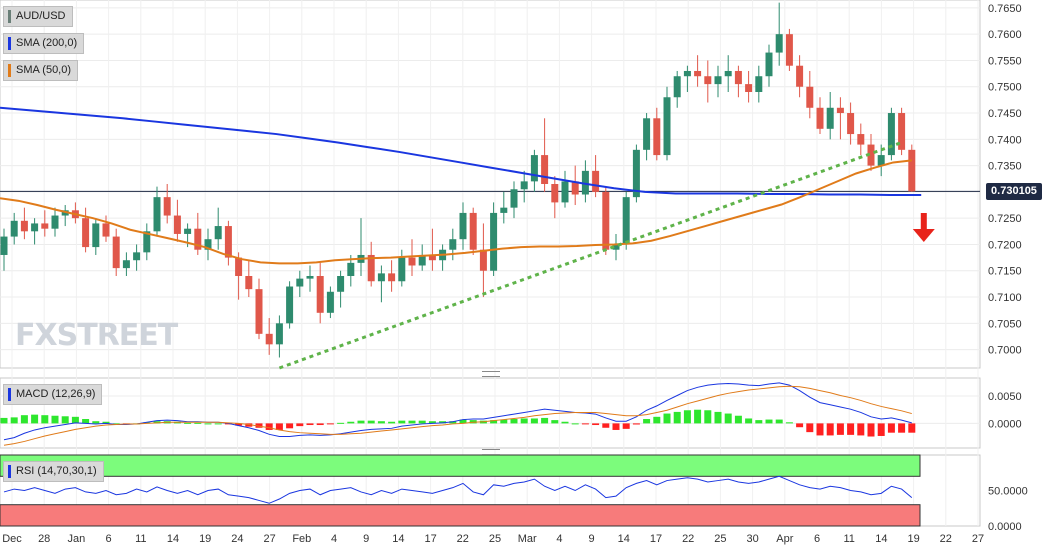 This screenshot has width=1060, height=550. Describe the element at coordinates (9, 43) in the screenshot. I see `sma200-swatch` at that location.